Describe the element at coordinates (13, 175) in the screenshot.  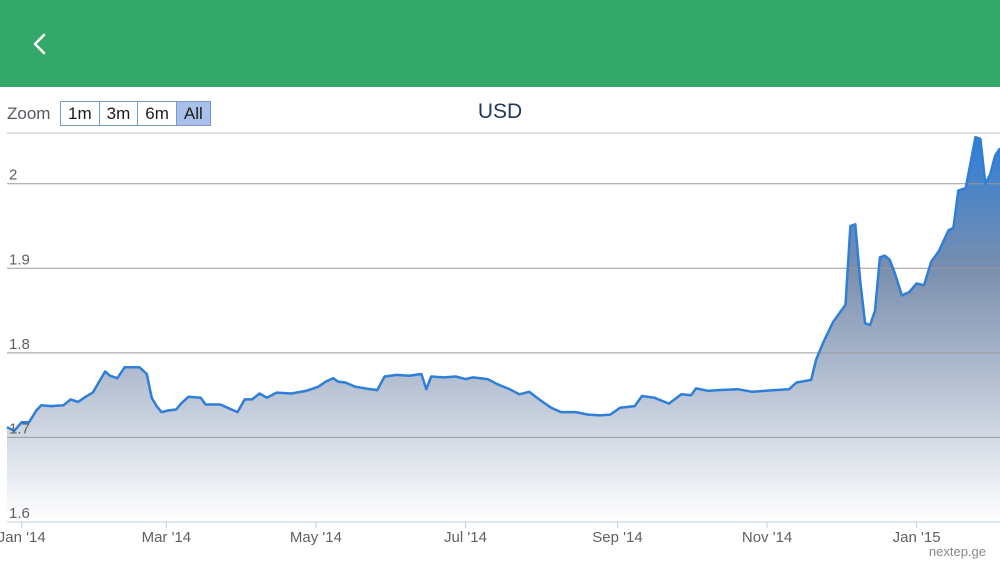
I see `y-tick-label: 2` at that location.